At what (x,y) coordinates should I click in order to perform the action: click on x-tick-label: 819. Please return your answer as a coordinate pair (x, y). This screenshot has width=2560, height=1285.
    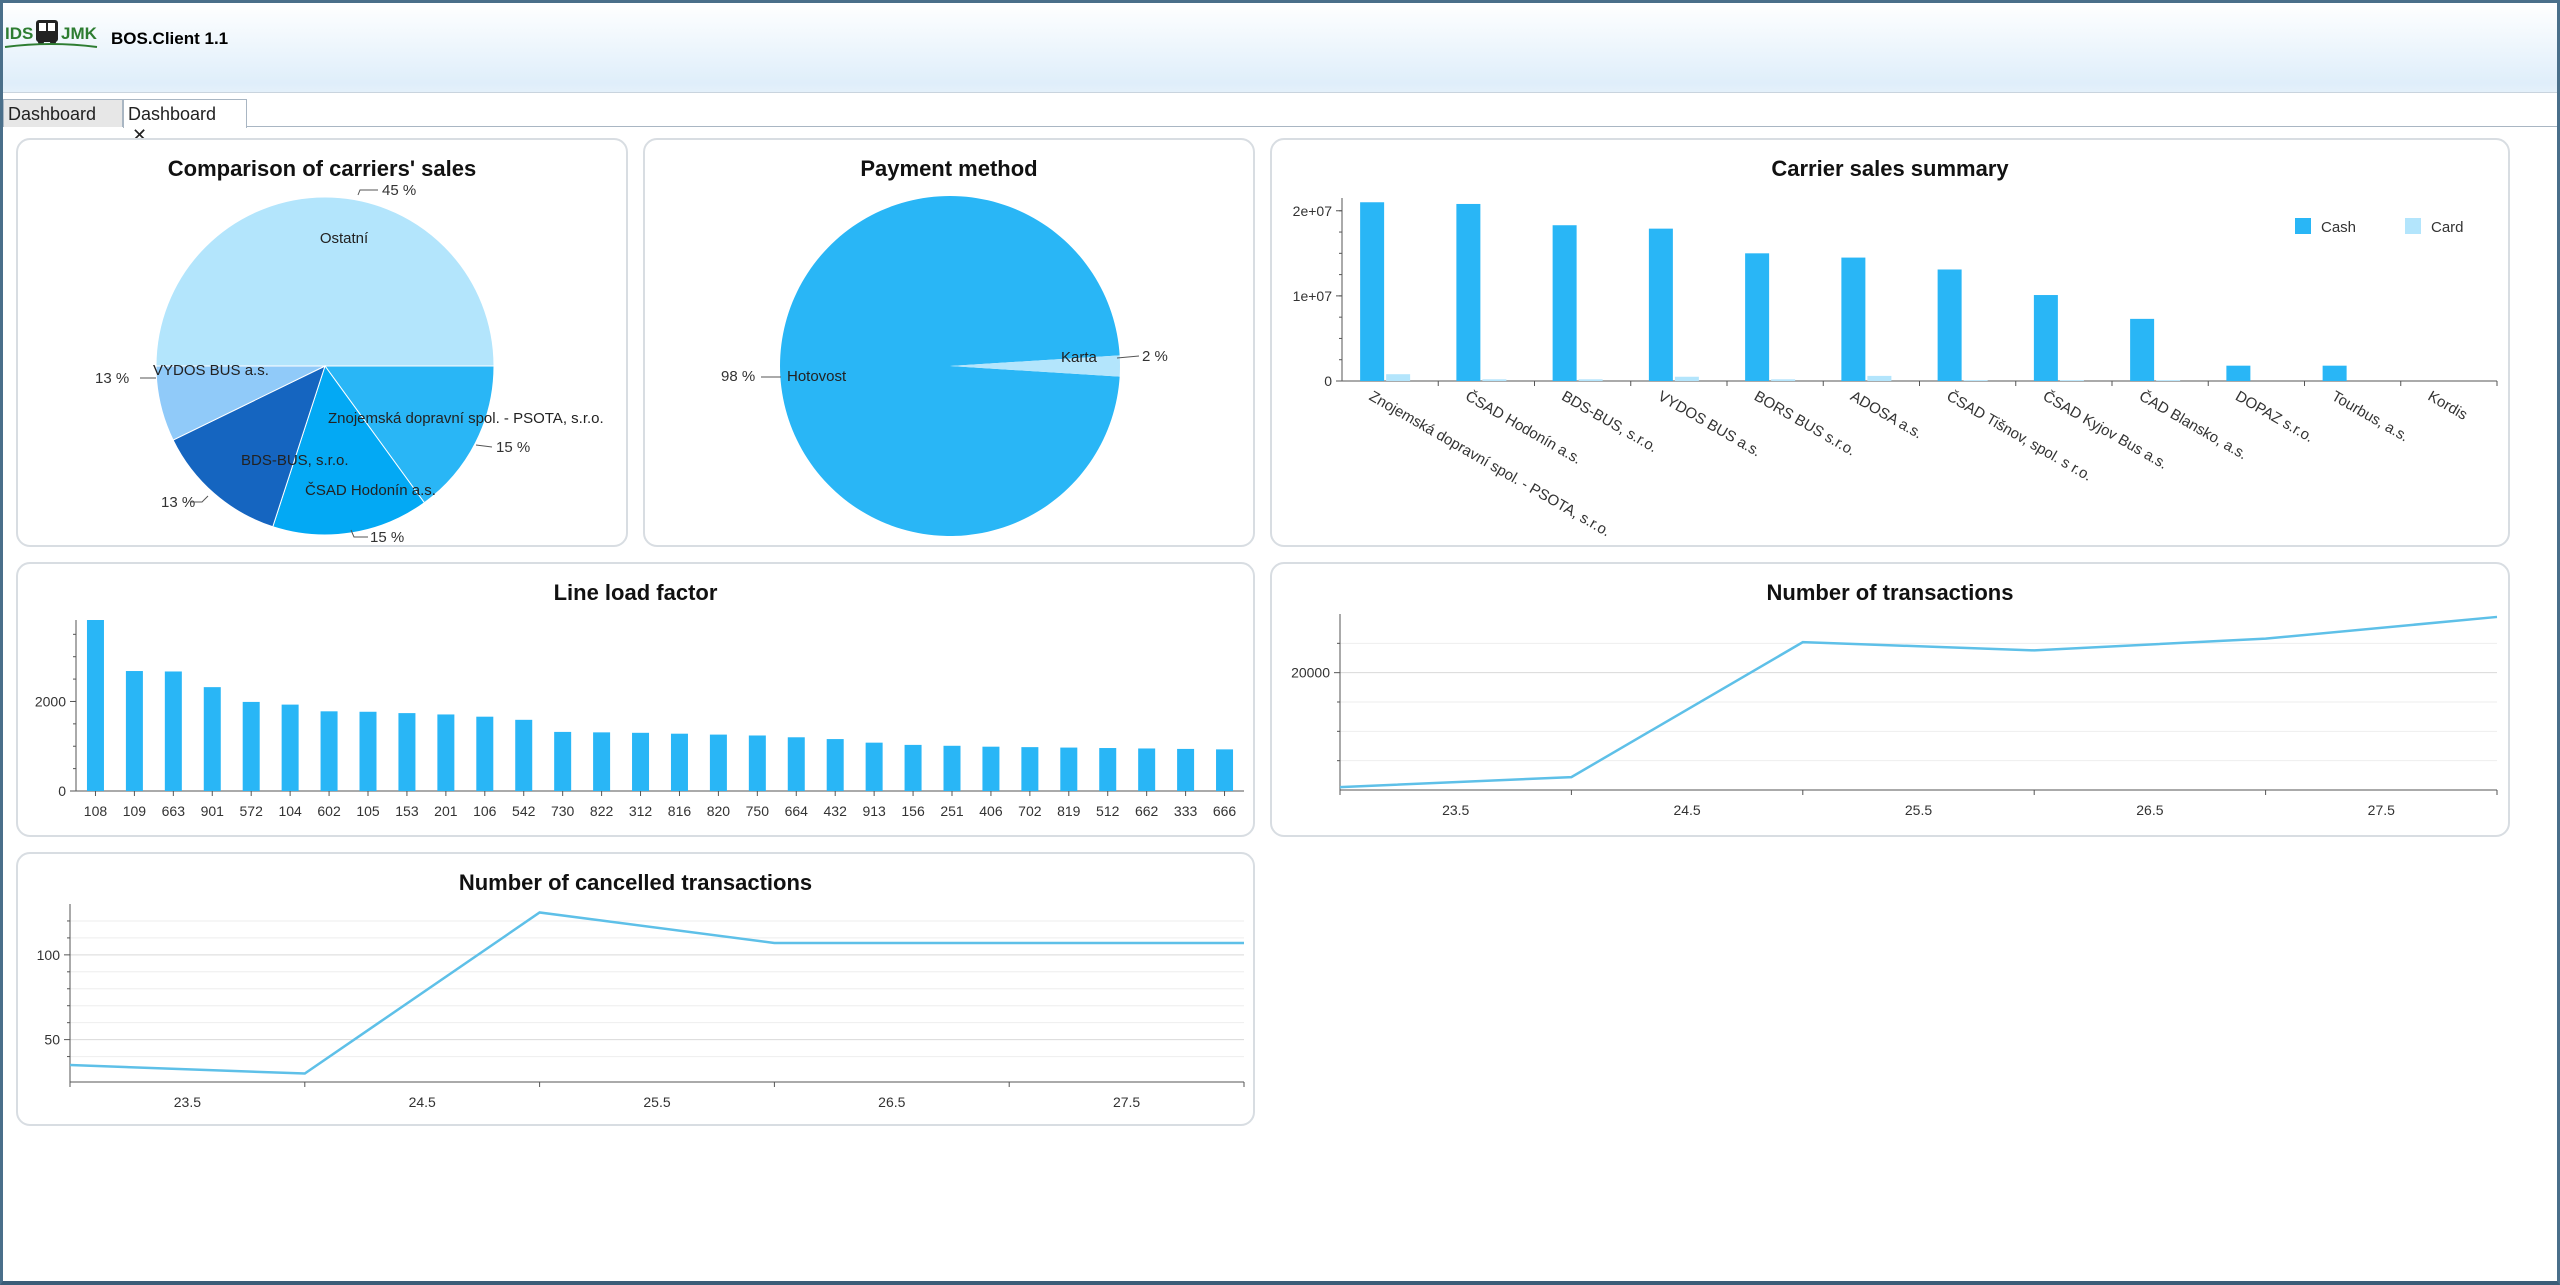
    Looking at the image, I should click on (1069, 811).